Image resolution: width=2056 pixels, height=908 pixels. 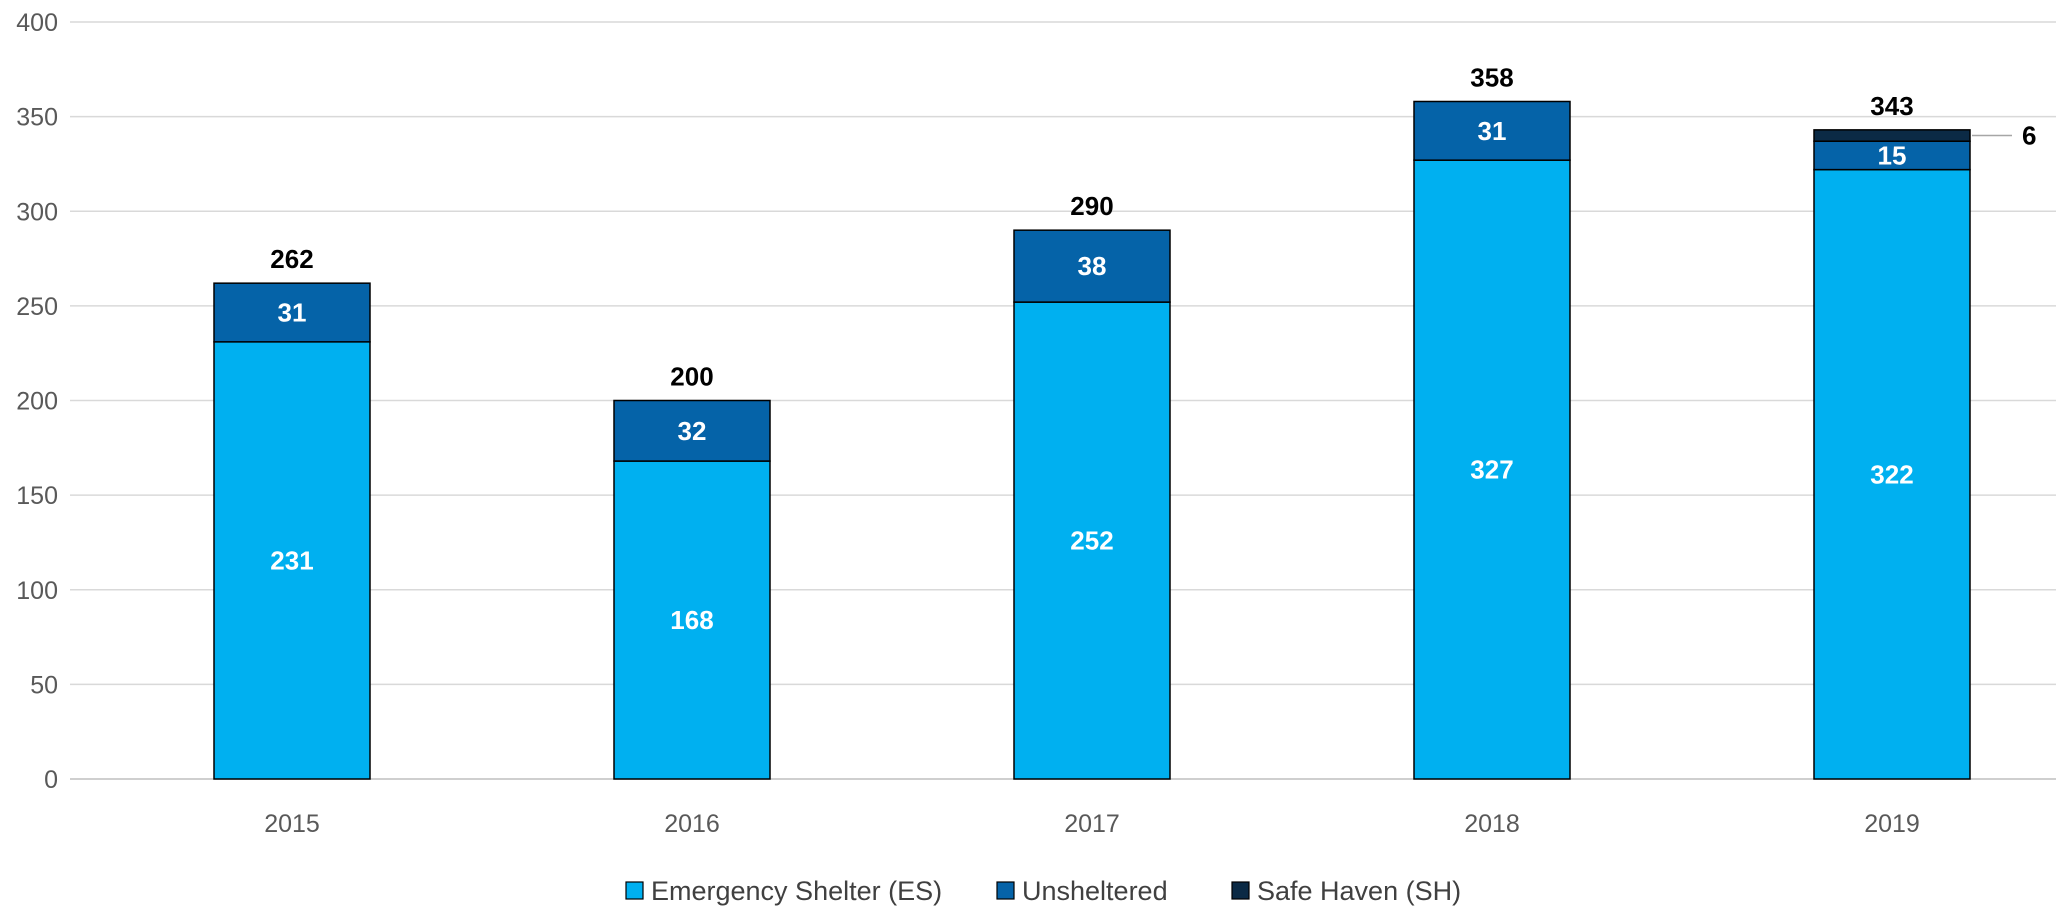 I want to click on legend-label: Emergency Shelter (ES), so click(x=796, y=891).